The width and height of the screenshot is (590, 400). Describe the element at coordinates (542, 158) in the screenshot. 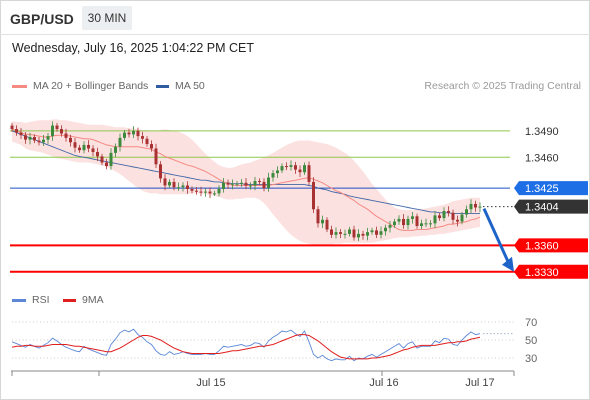

I see `level-label-1.3460: 1.3460` at that location.